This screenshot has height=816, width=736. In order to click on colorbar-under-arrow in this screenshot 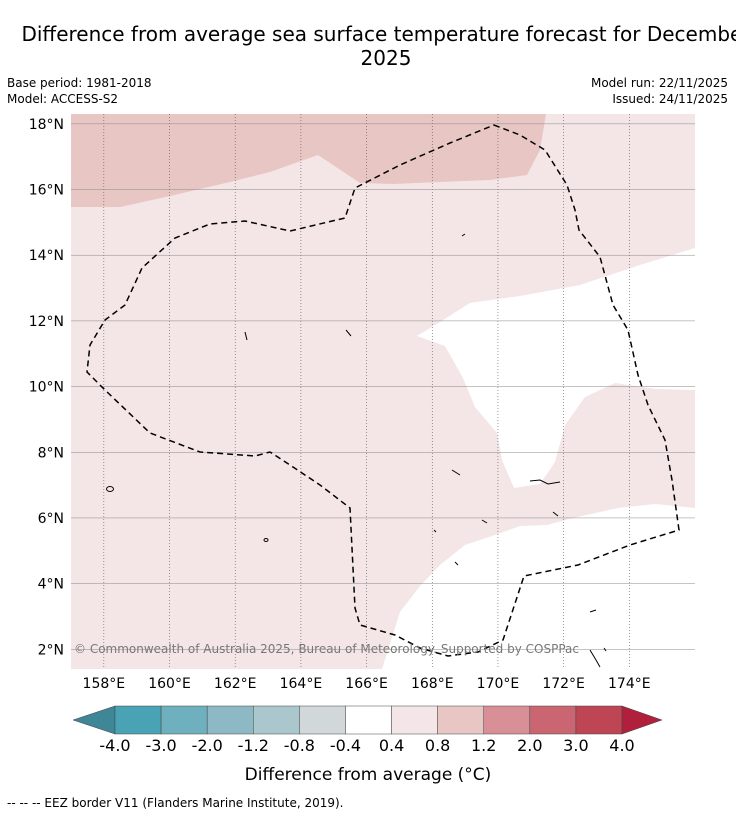, I will do `click(94, 720)`.